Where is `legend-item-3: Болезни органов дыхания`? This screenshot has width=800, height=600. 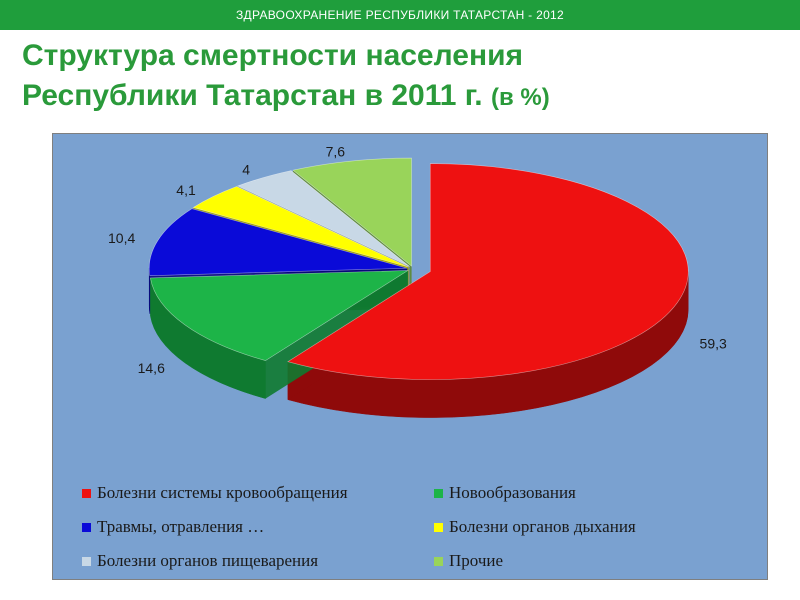 legend-item-3: Болезни органов дыхания is located at coordinates (578, 527).